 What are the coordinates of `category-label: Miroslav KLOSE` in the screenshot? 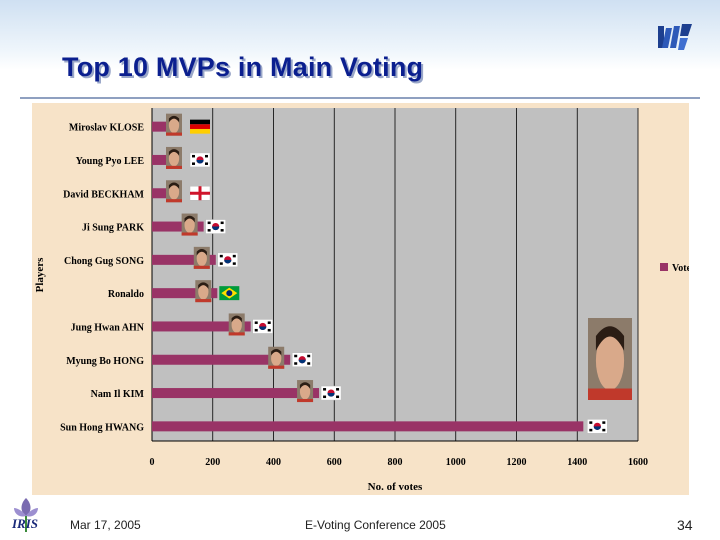 It's located at (106, 128).